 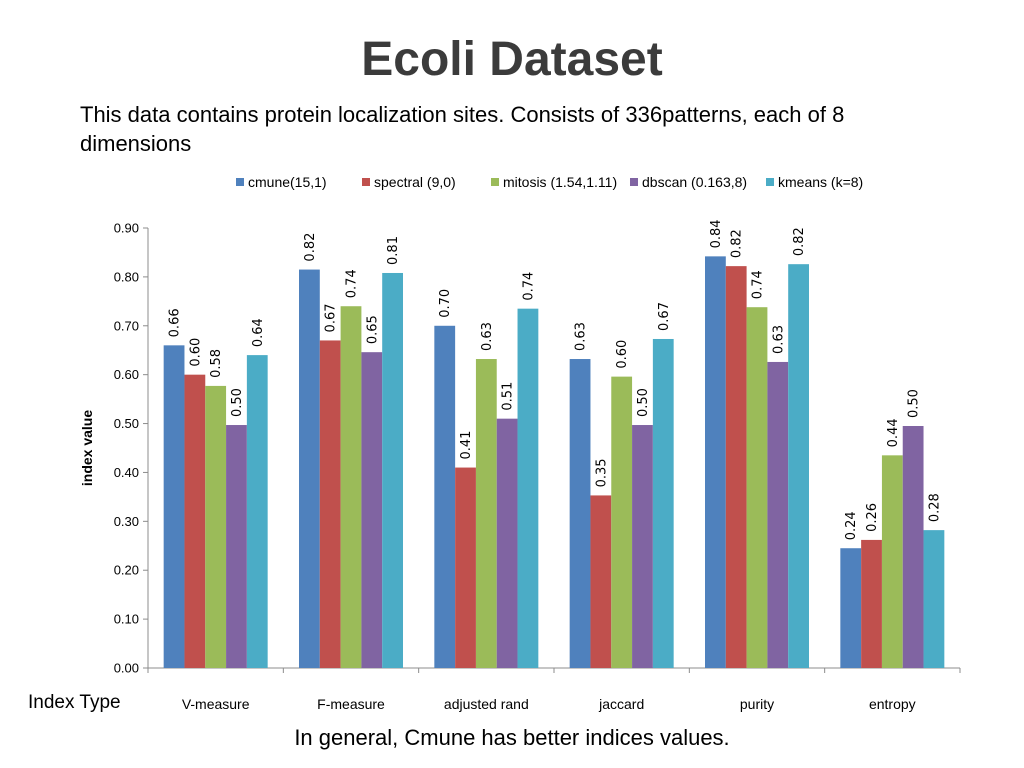 I want to click on bar-value-label: 0.44, so click(x=893, y=432).